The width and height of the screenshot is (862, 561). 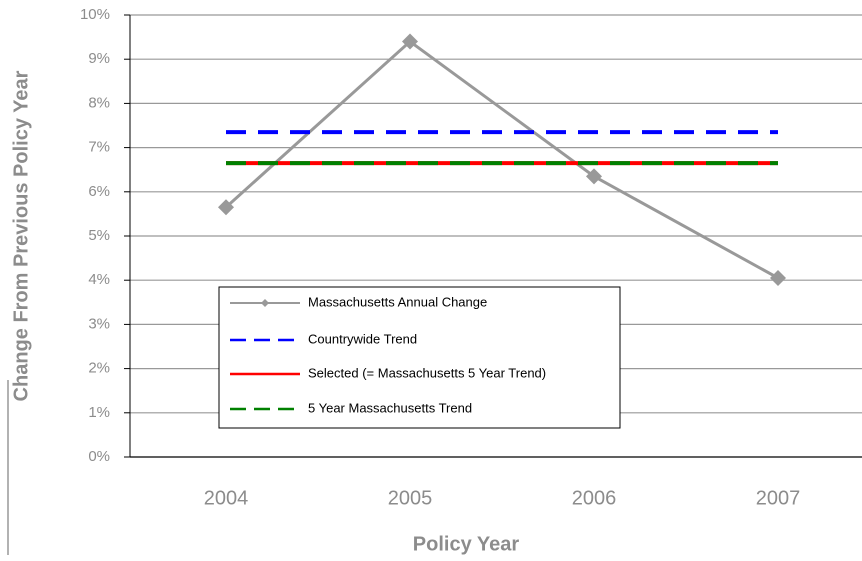 I want to click on x-tick-label: 2004, so click(x=226, y=498).